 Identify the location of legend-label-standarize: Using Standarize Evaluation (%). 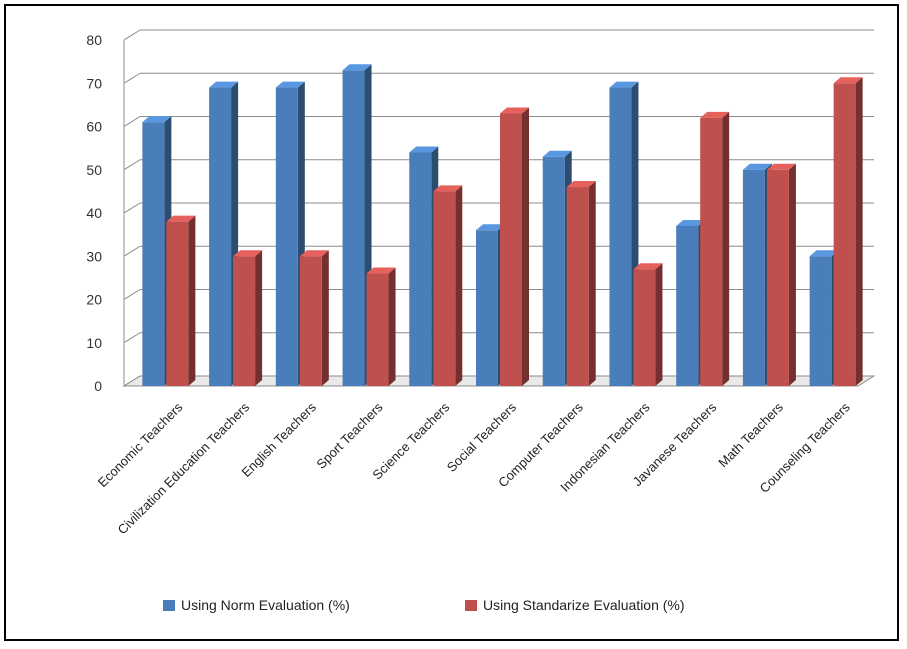
(584, 605).